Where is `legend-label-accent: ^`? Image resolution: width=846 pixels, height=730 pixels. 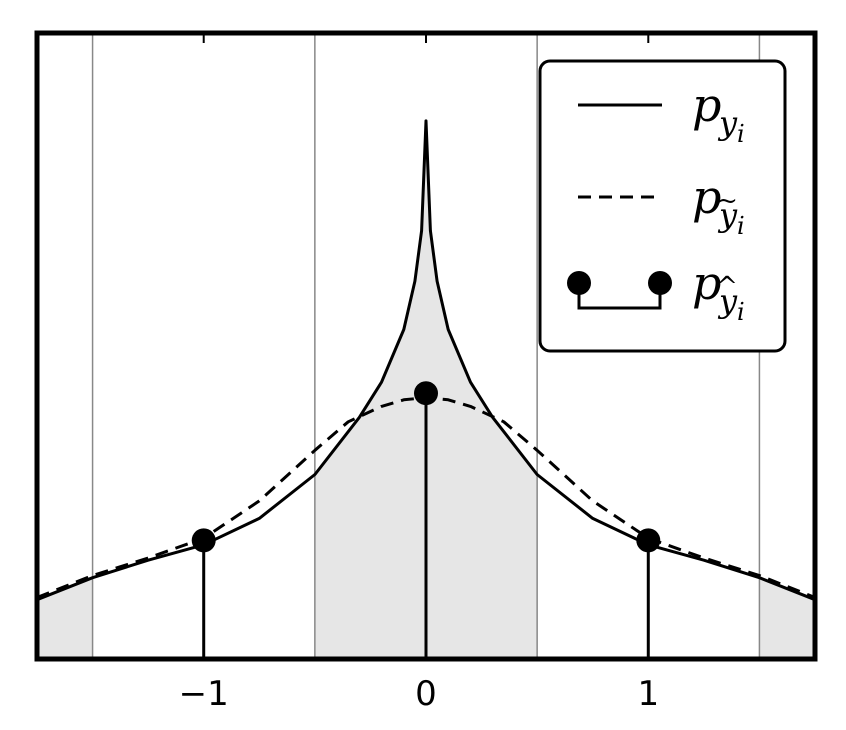
legend-label-accent: ^ is located at coordinates (727, 287).